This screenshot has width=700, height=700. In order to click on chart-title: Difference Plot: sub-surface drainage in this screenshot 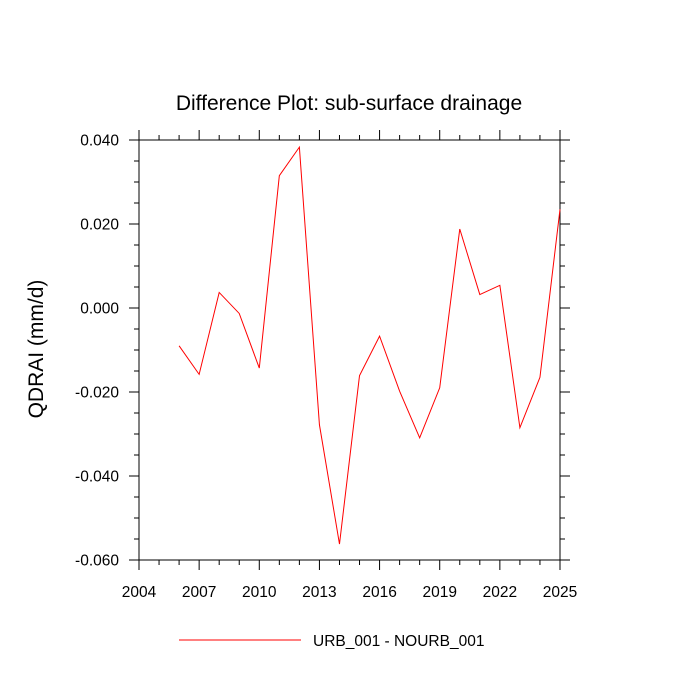, I will do `click(349, 103)`.